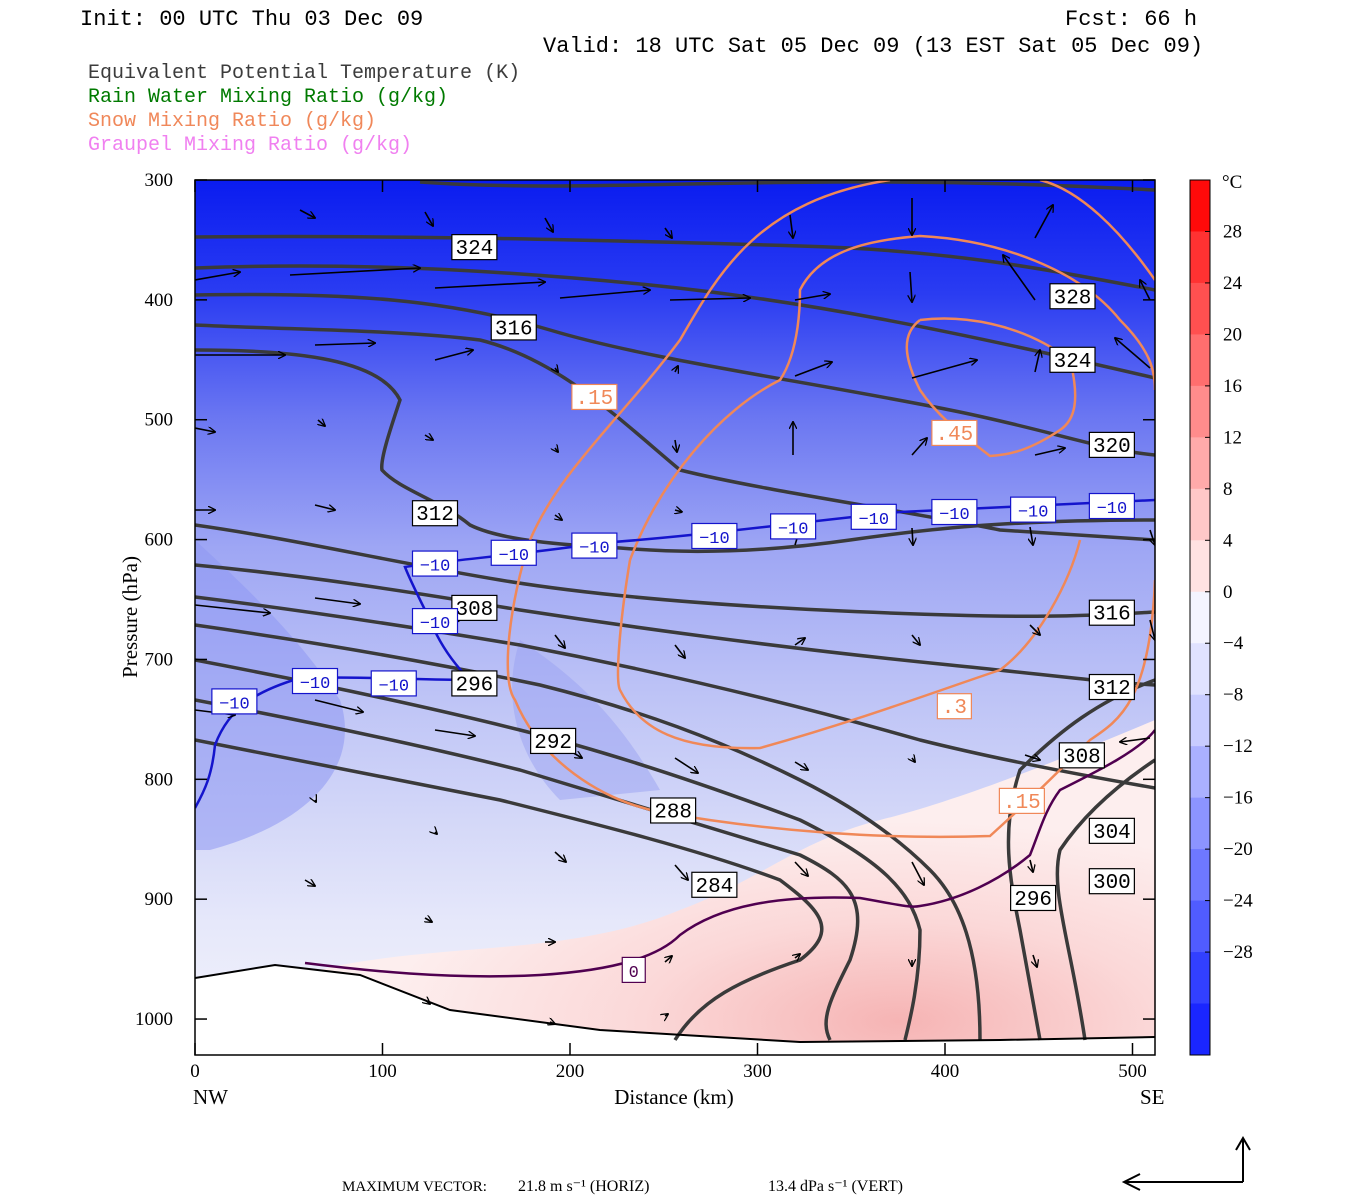 Image resolution: width=1350 pixels, height=1200 pixels. I want to click on theta-e-label-text: 284, so click(714, 887).